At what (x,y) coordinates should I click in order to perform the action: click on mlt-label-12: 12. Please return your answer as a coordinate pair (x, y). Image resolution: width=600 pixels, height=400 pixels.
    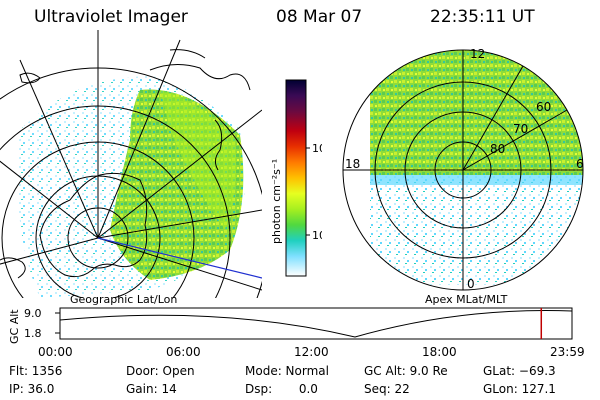
    Looking at the image, I should click on (477, 54).